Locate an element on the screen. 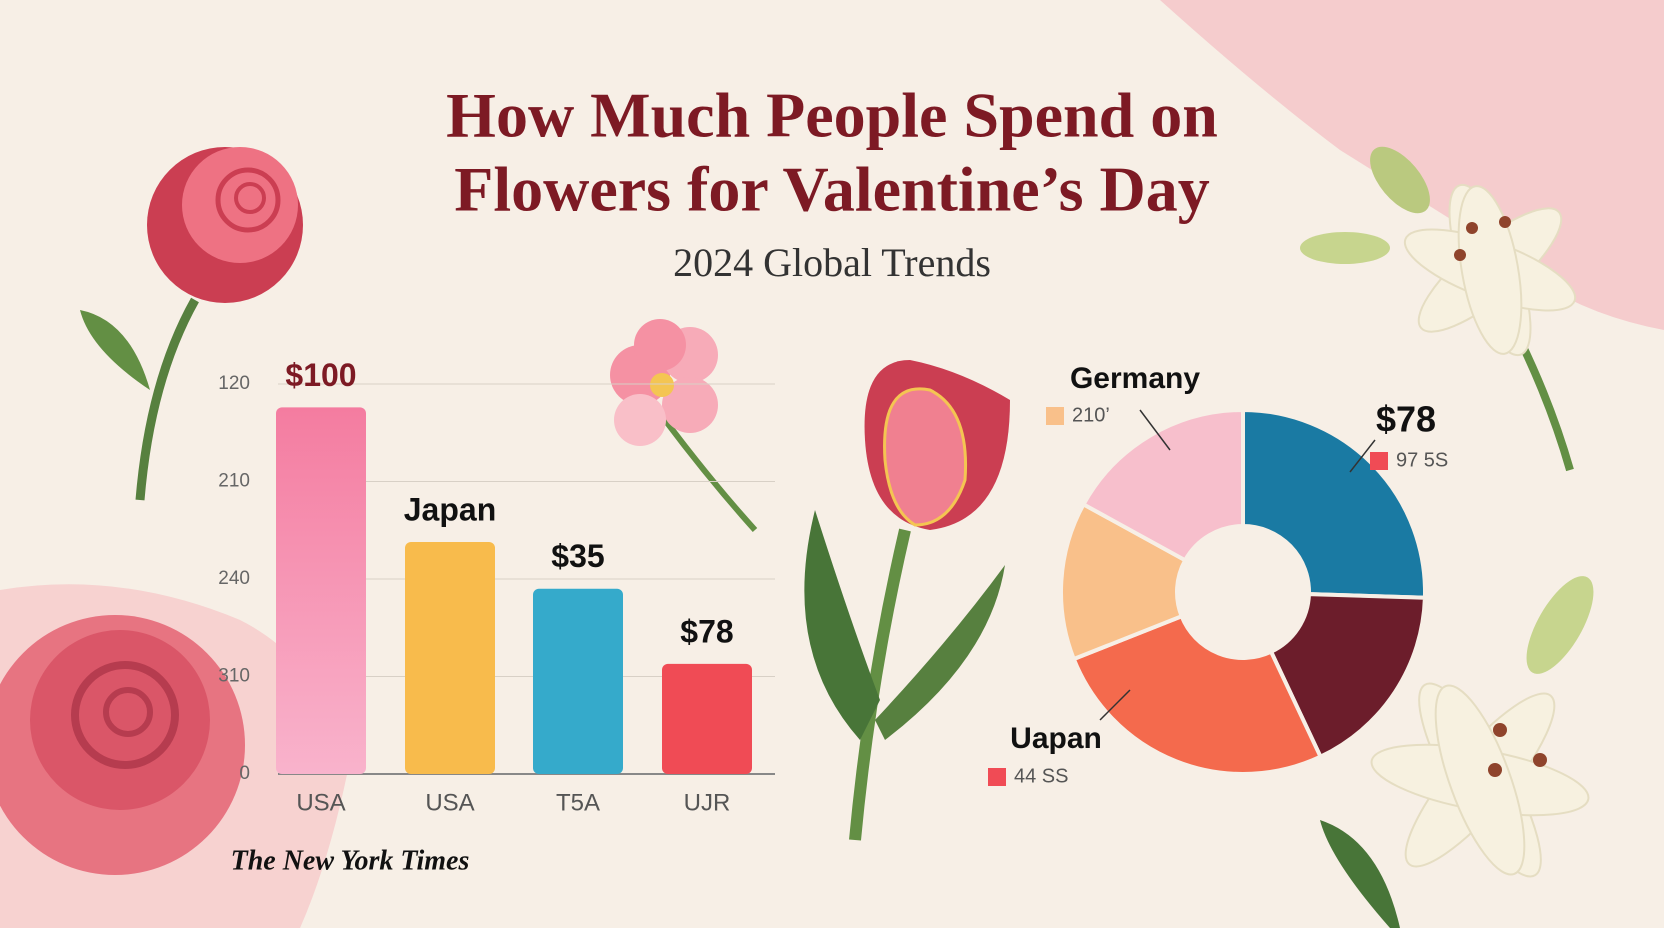 The height and width of the screenshot is (928, 1664). bar-label: $35 is located at coordinates (577, 556).